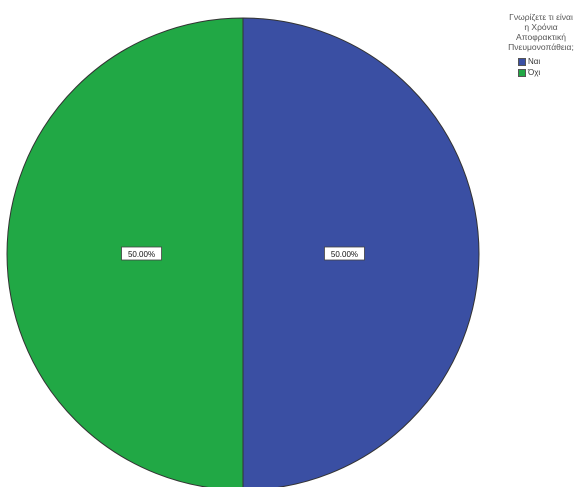  I want to click on legend-swatch-no, so click(522, 72).